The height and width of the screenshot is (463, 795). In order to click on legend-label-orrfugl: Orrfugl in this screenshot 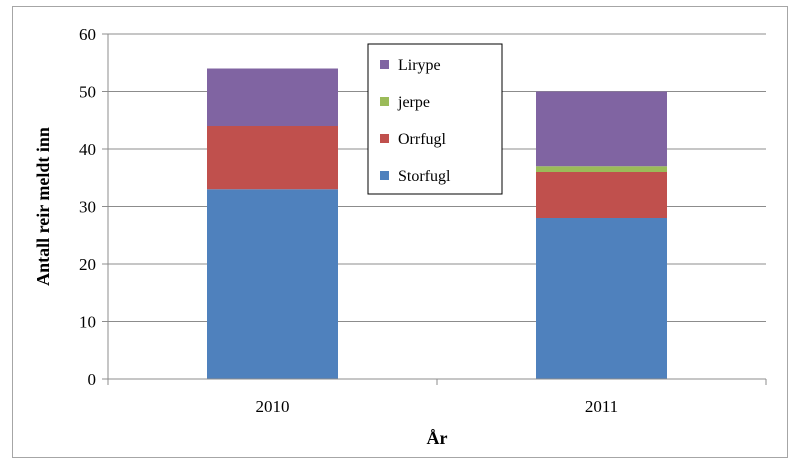, I will do `click(422, 139)`.